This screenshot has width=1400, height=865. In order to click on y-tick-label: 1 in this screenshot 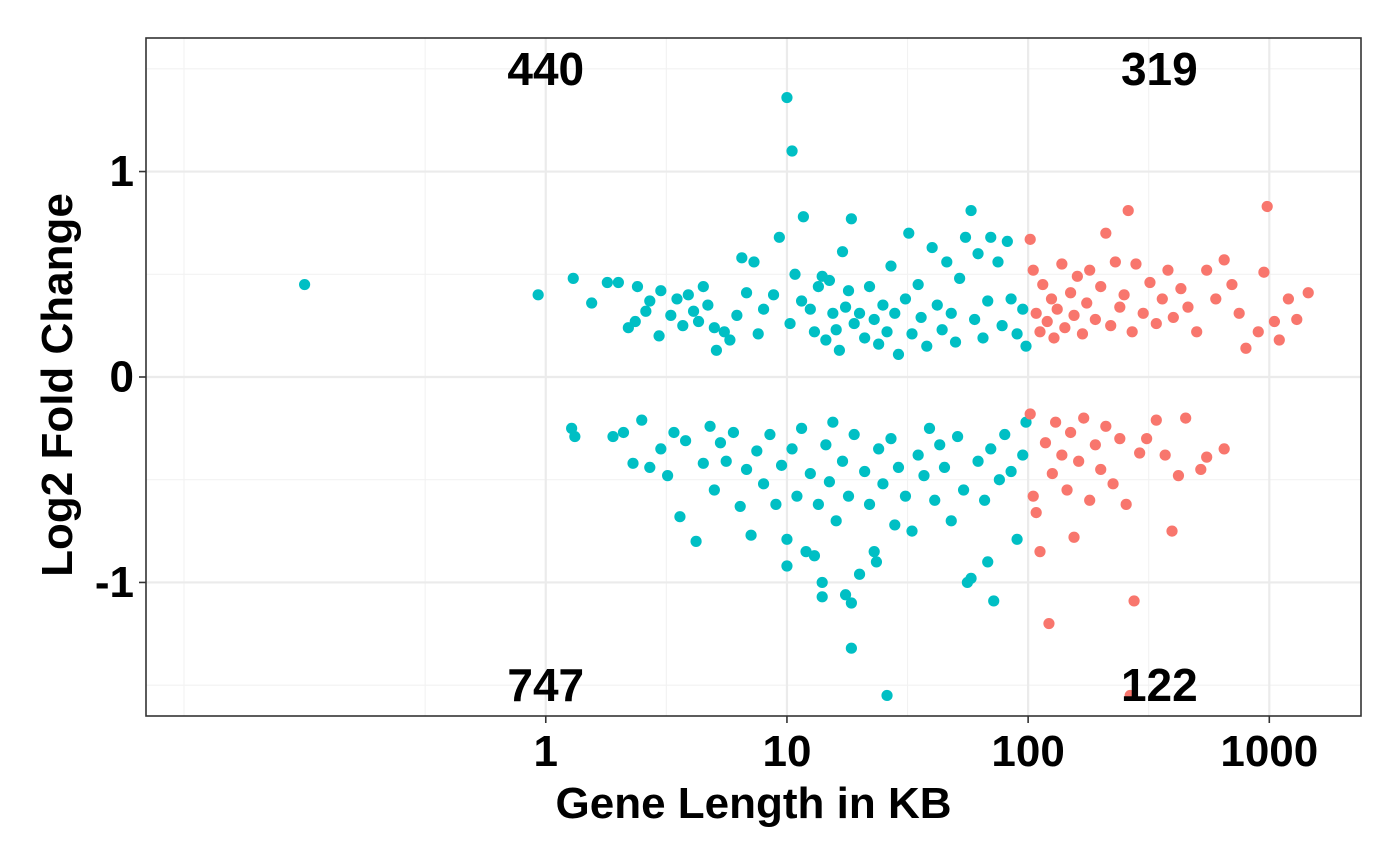, I will do `click(122, 171)`.